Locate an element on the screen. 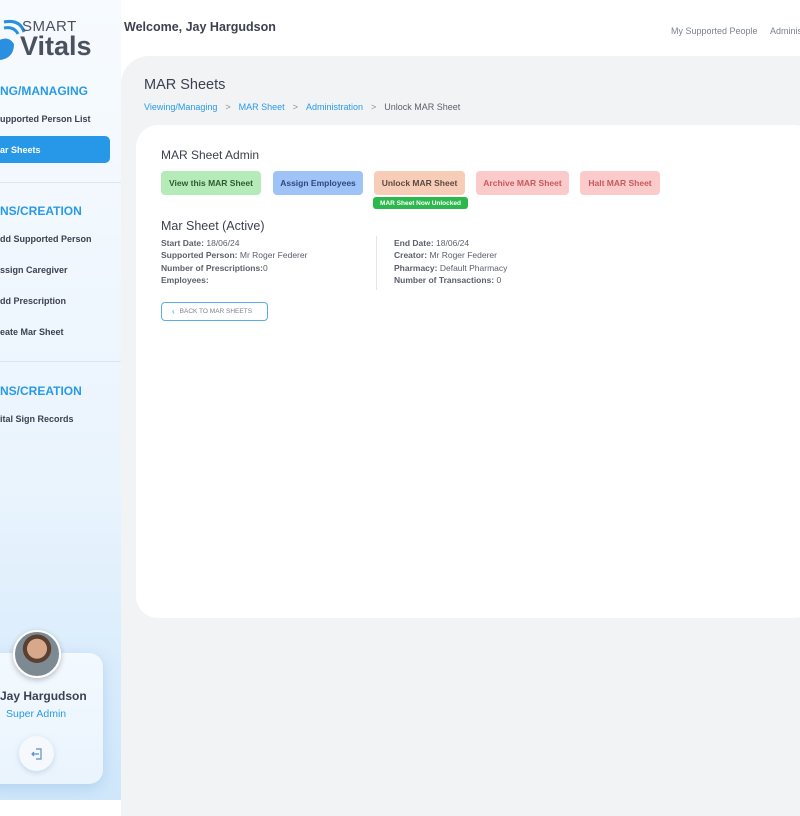  back-to-mar-sheets-button: ‹ BACK TO MAR SHEETS is located at coordinates (214, 311).